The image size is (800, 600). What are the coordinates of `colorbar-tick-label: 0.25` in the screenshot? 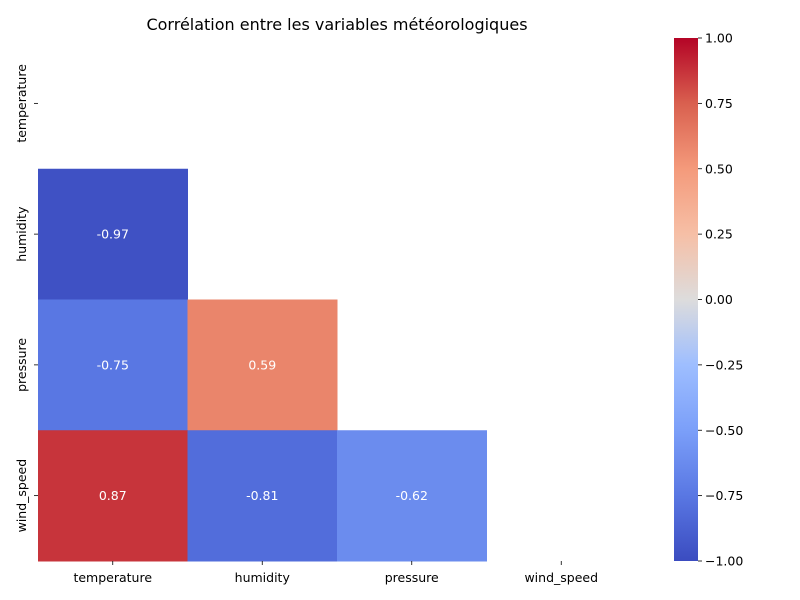 It's located at (719, 234).